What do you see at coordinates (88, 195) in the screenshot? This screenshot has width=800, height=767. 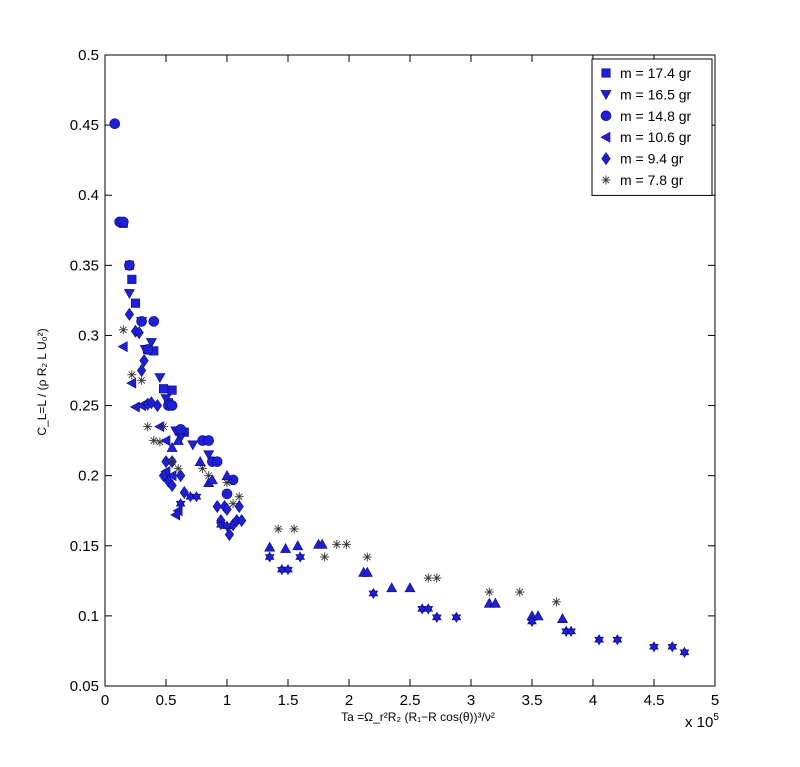 I see `y-tick-label: 0.4` at bounding box center [88, 195].